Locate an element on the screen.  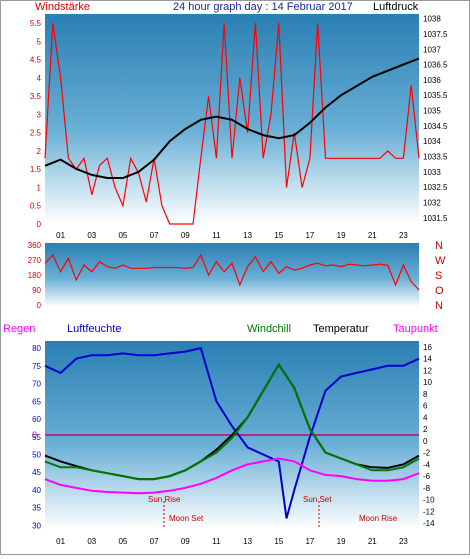
humidity-tick: 65 is located at coordinates (36, 401).